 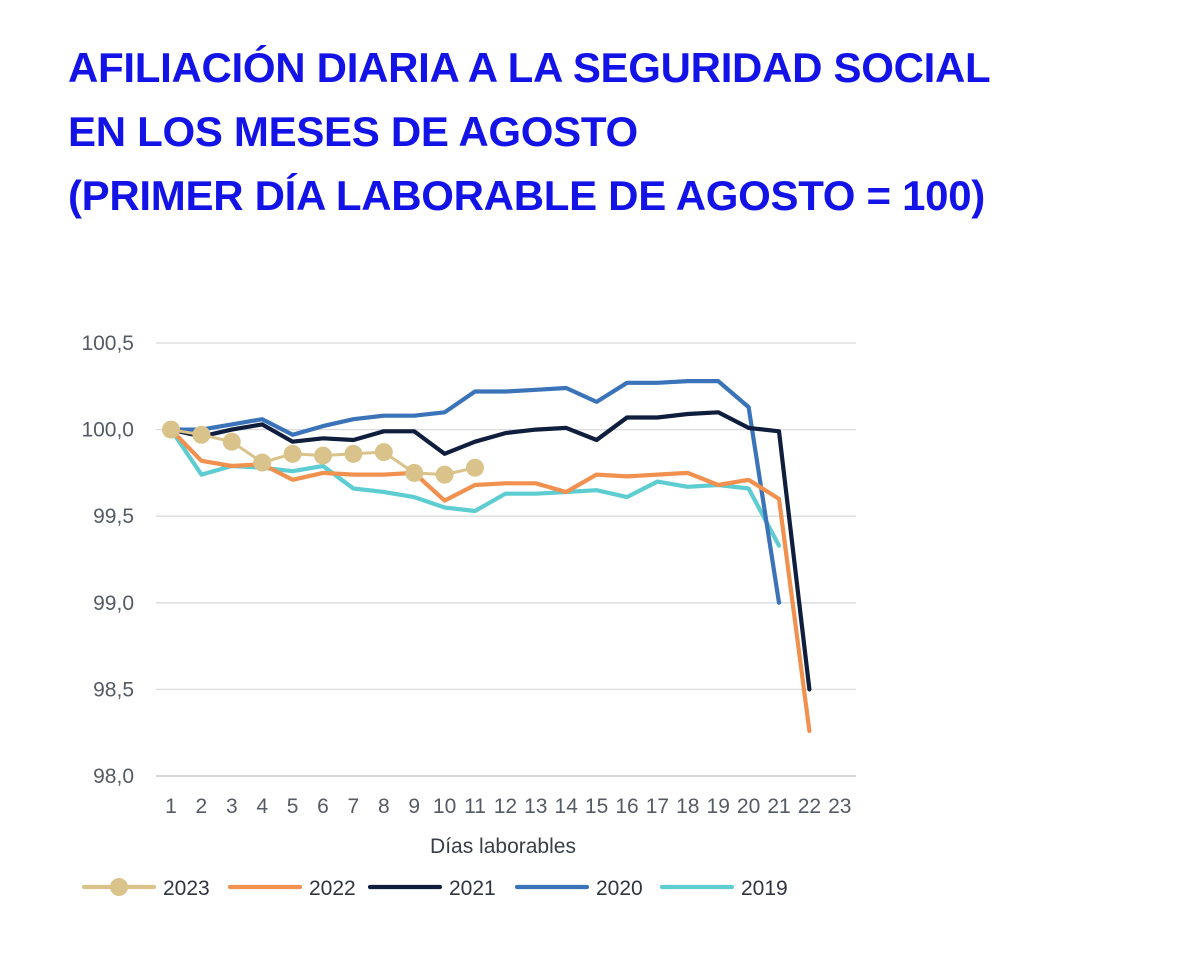 I want to click on x-tick-label: 1, so click(x=171, y=806).